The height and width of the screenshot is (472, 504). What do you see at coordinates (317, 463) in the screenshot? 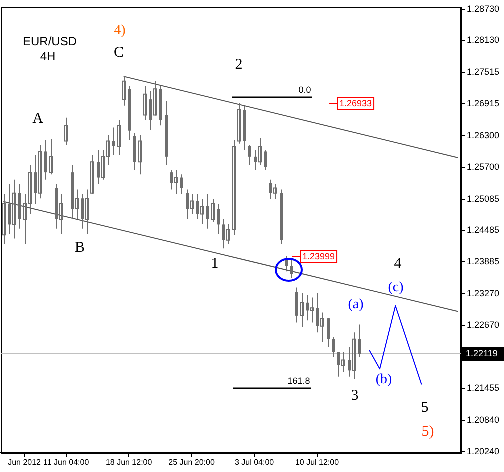
I see `x-tick-label: 10 Jul 12:00` at bounding box center [317, 463].